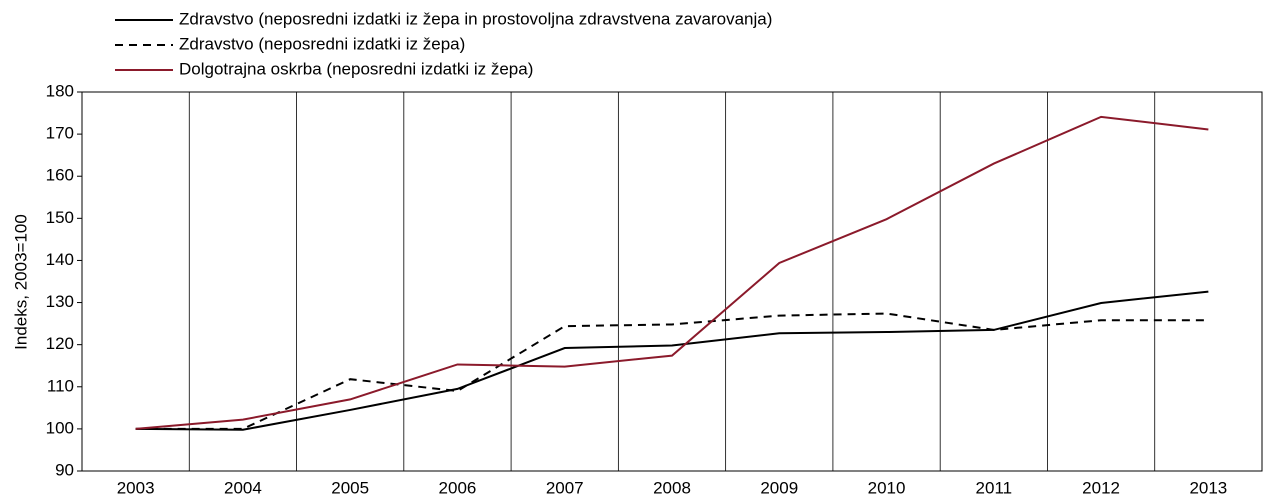 This screenshot has width=1267, height=504. I want to click on y-tick-label: 130, so click(60, 301).